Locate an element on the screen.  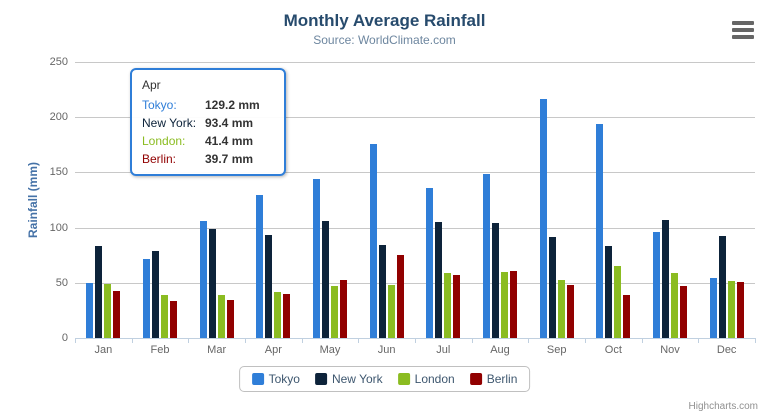
bar-tokyo-nov is located at coordinates (656, 285).